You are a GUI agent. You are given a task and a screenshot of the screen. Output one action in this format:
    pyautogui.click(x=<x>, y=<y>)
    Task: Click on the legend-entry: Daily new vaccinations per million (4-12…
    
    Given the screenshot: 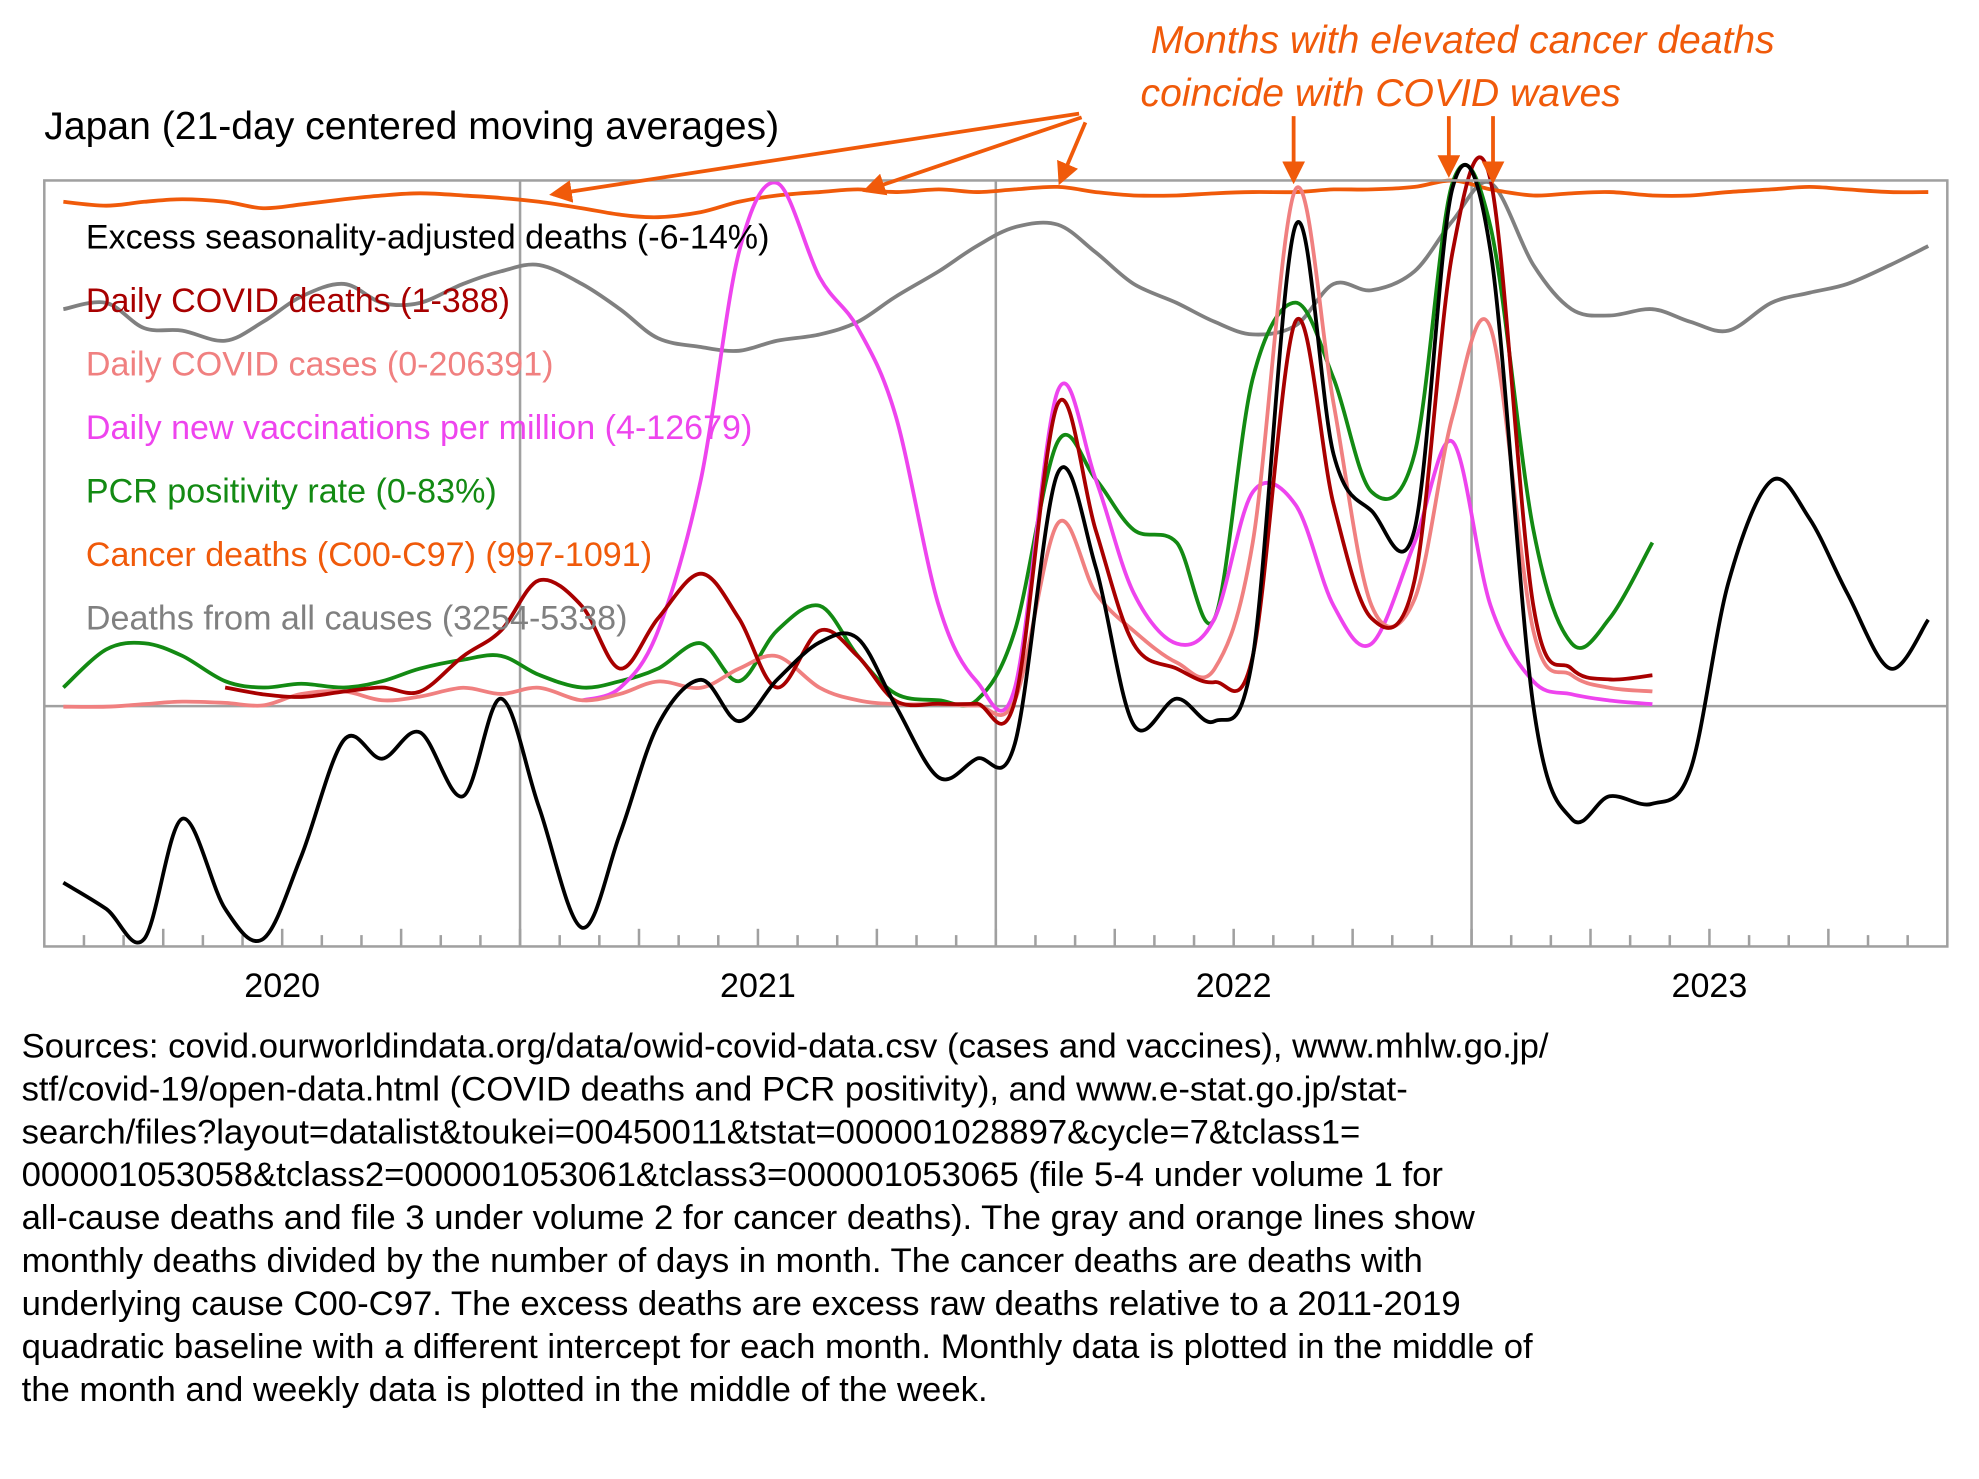 What is the action you would take?
    pyautogui.click(x=419, y=428)
    